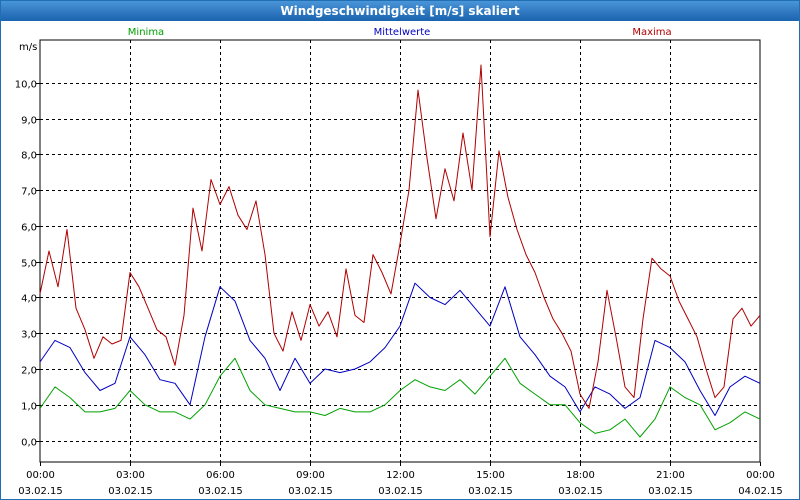 The height and width of the screenshot is (500, 800). Describe the element at coordinates (26, 85) in the screenshot. I see `y-tick-label: 10,0` at that location.